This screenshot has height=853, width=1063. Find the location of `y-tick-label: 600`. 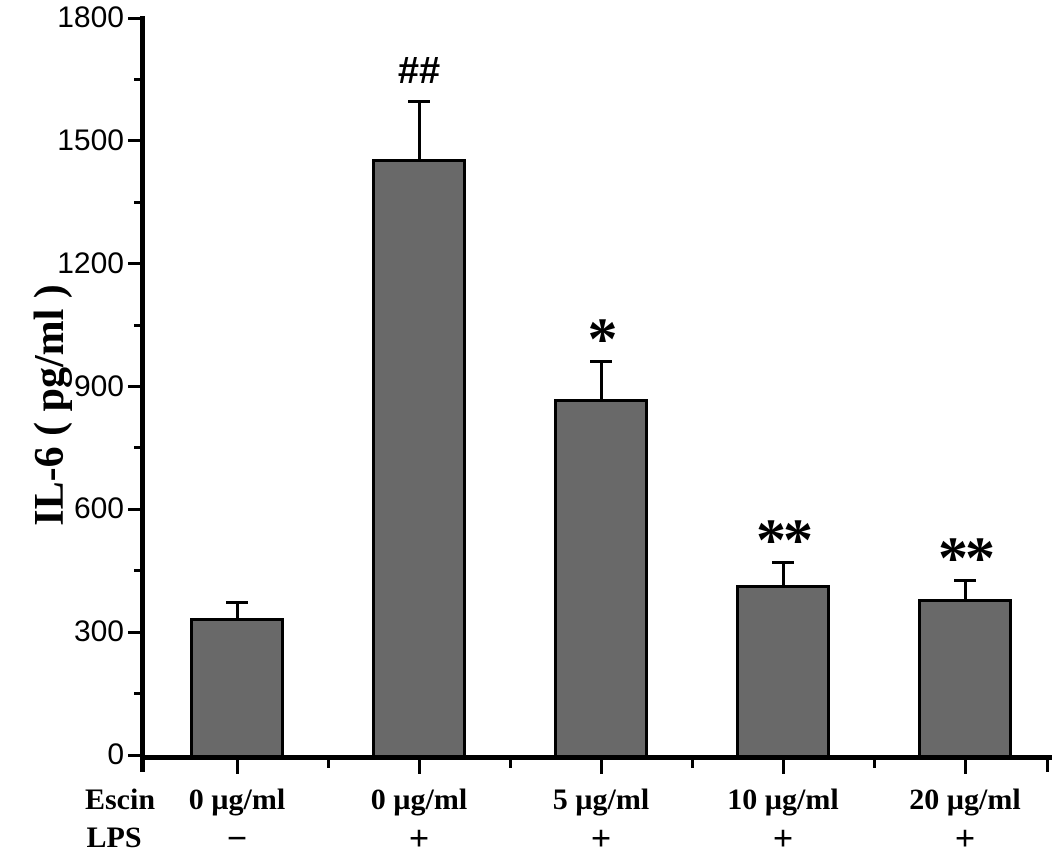

y-tick-label: 600 is located at coordinates (98, 509).